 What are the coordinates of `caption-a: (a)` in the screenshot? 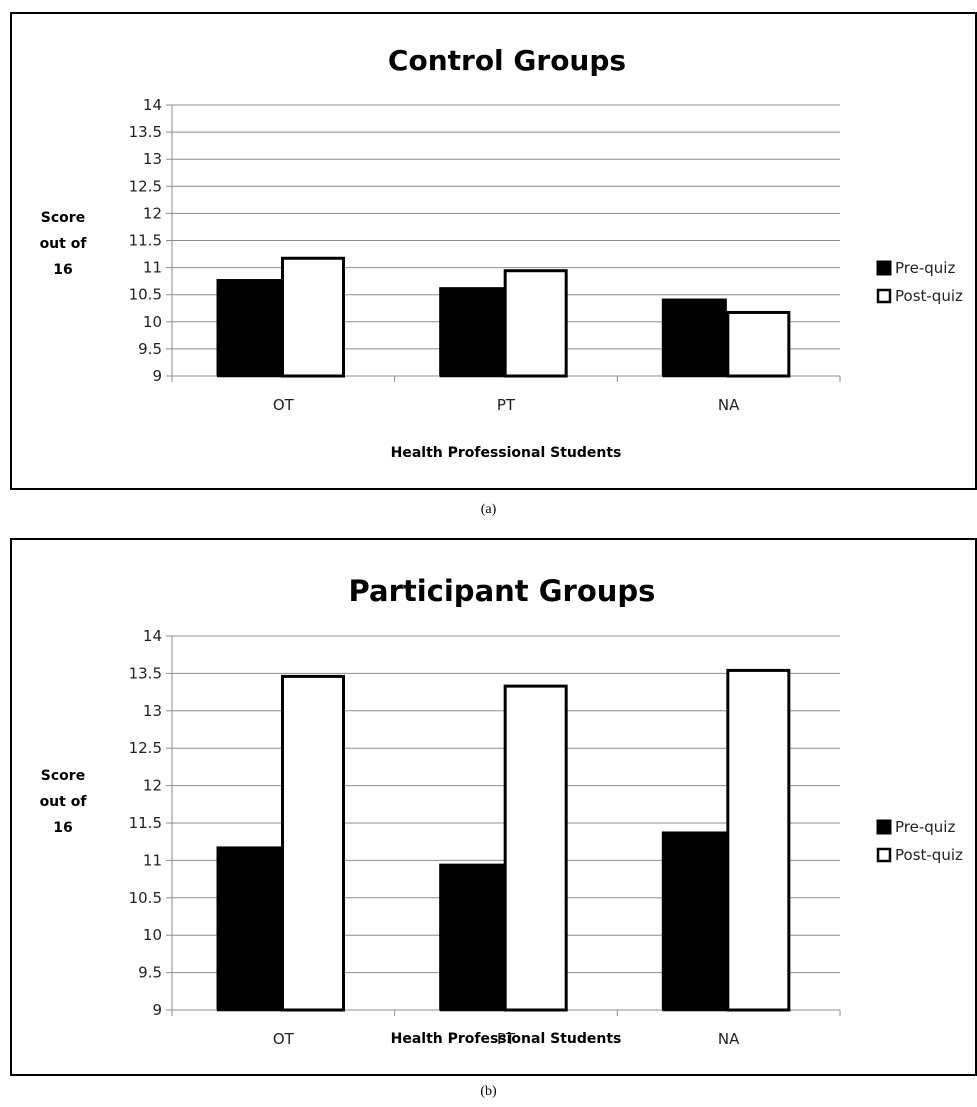 It's located at (488, 509).